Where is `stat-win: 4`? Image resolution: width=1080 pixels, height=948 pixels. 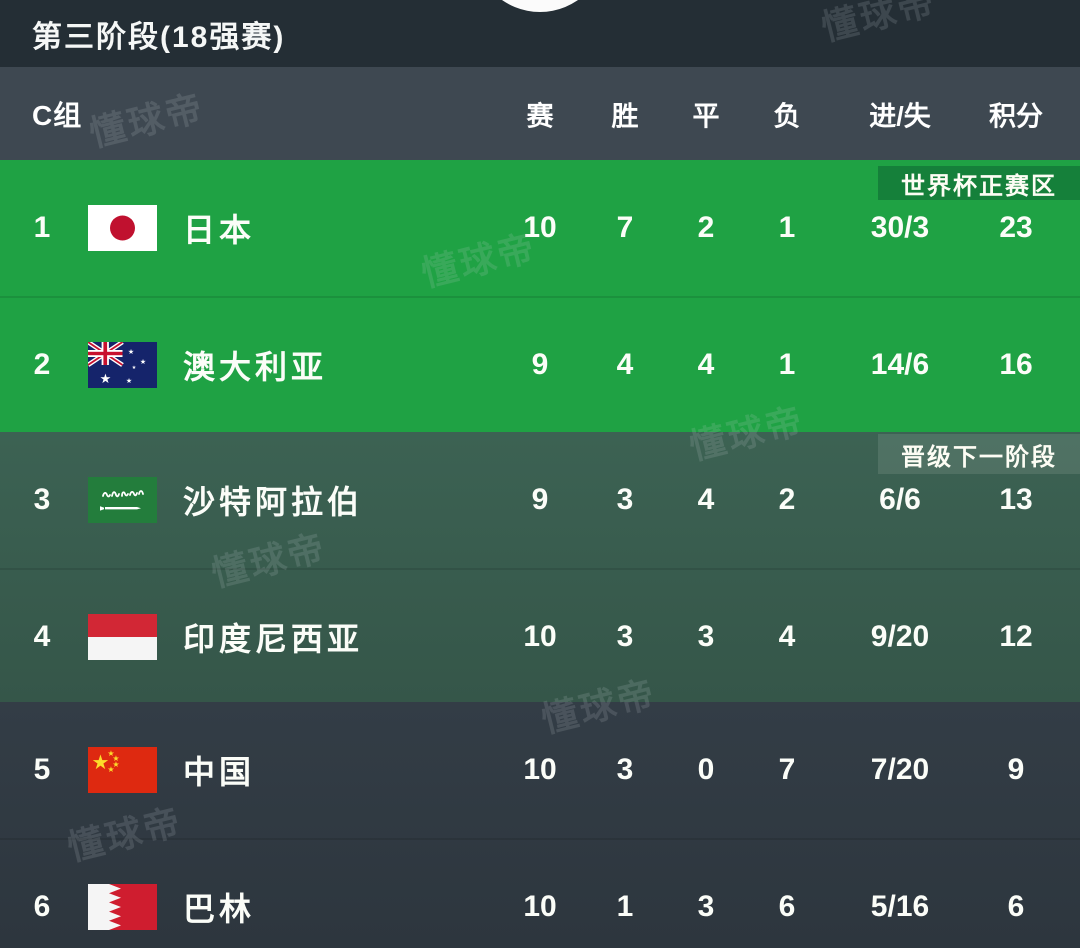
stat-win: 4 is located at coordinates (625, 364).